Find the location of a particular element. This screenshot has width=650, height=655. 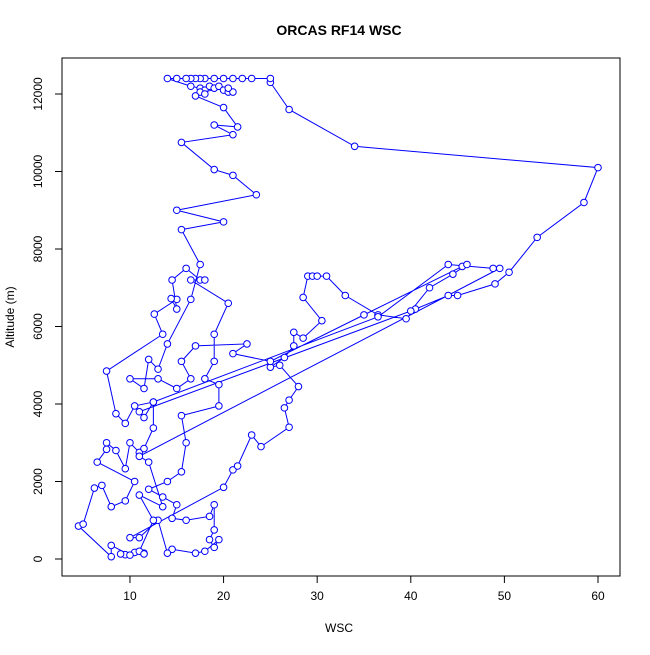

y-tick-label: 2000 is located at coordinates (38, 481).